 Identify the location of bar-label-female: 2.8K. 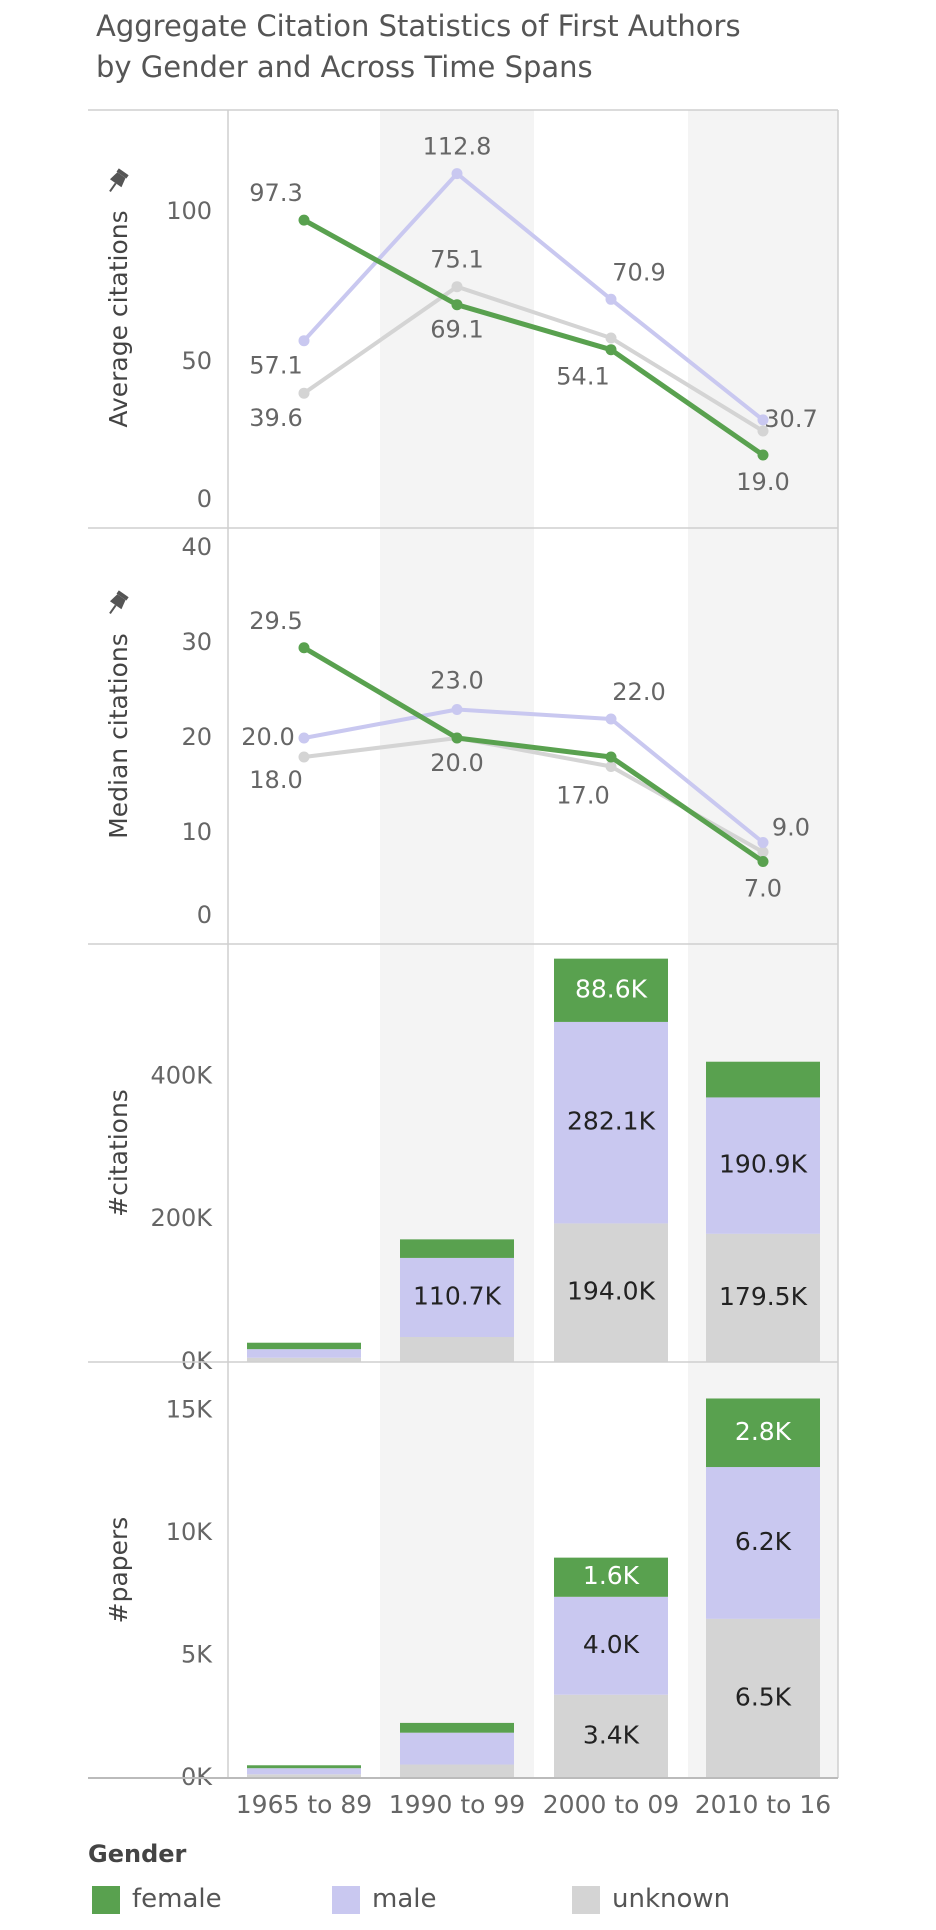
(763, 1431).